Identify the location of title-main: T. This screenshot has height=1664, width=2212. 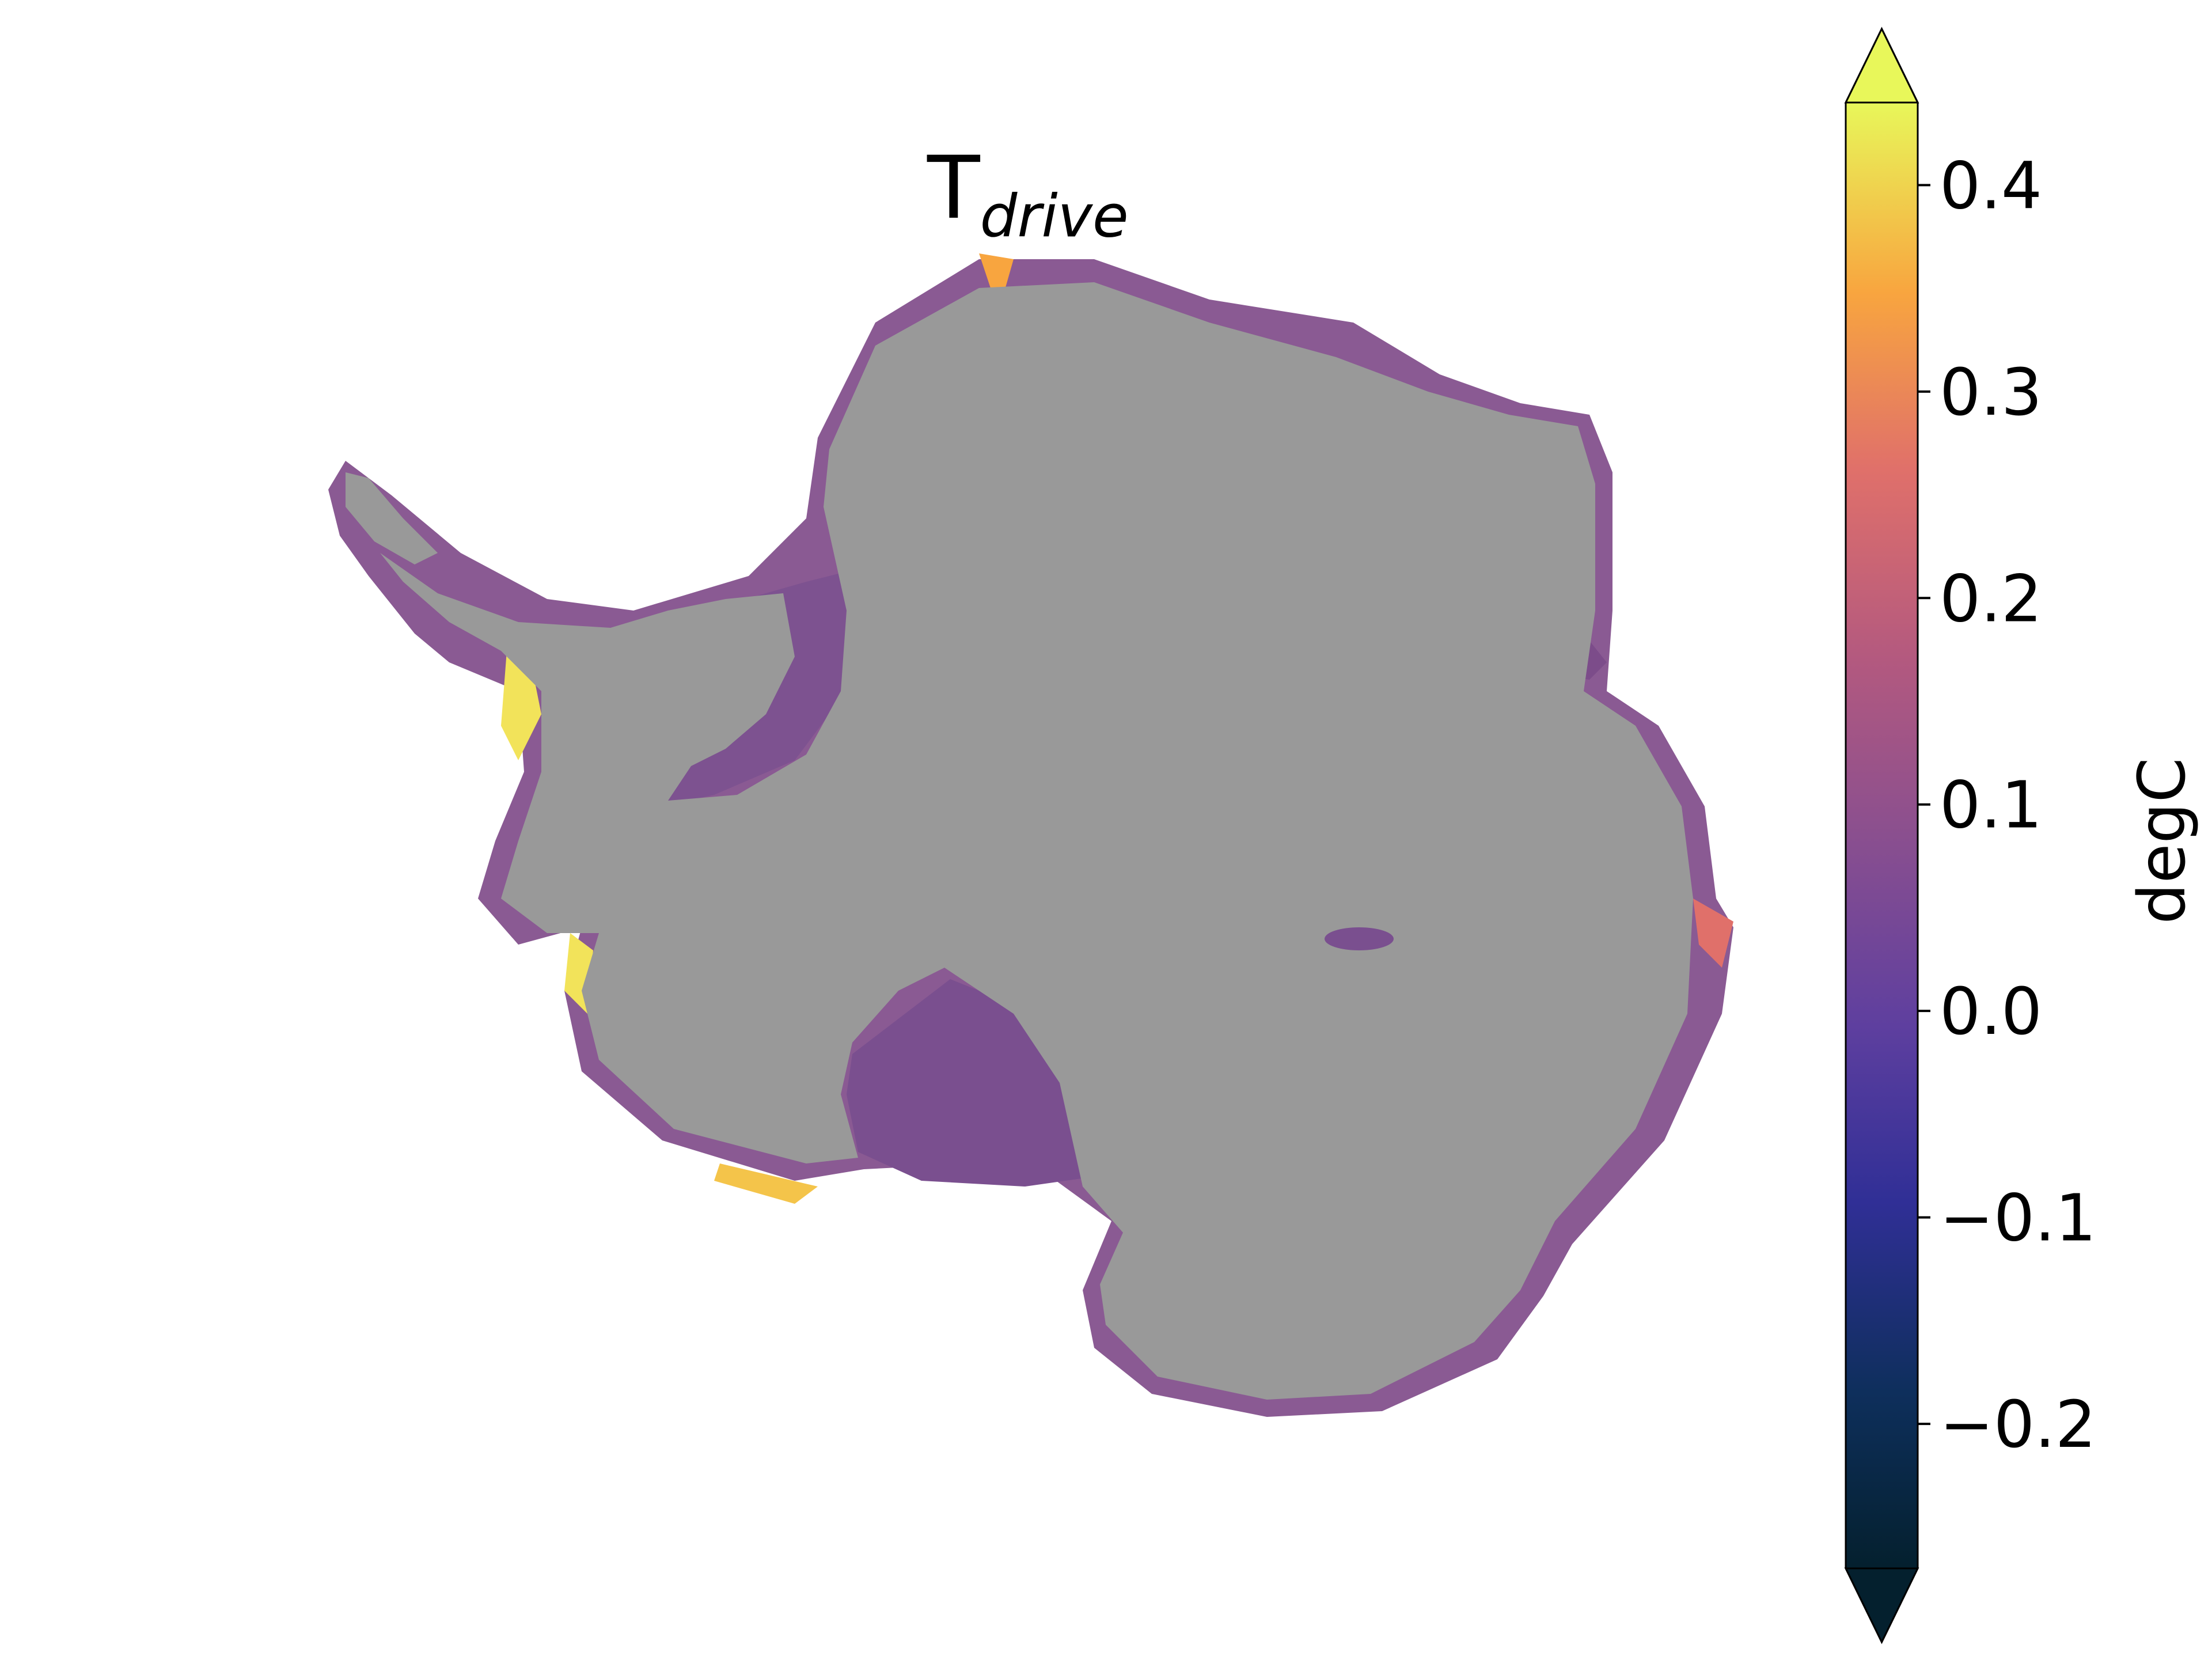
(954, 188).